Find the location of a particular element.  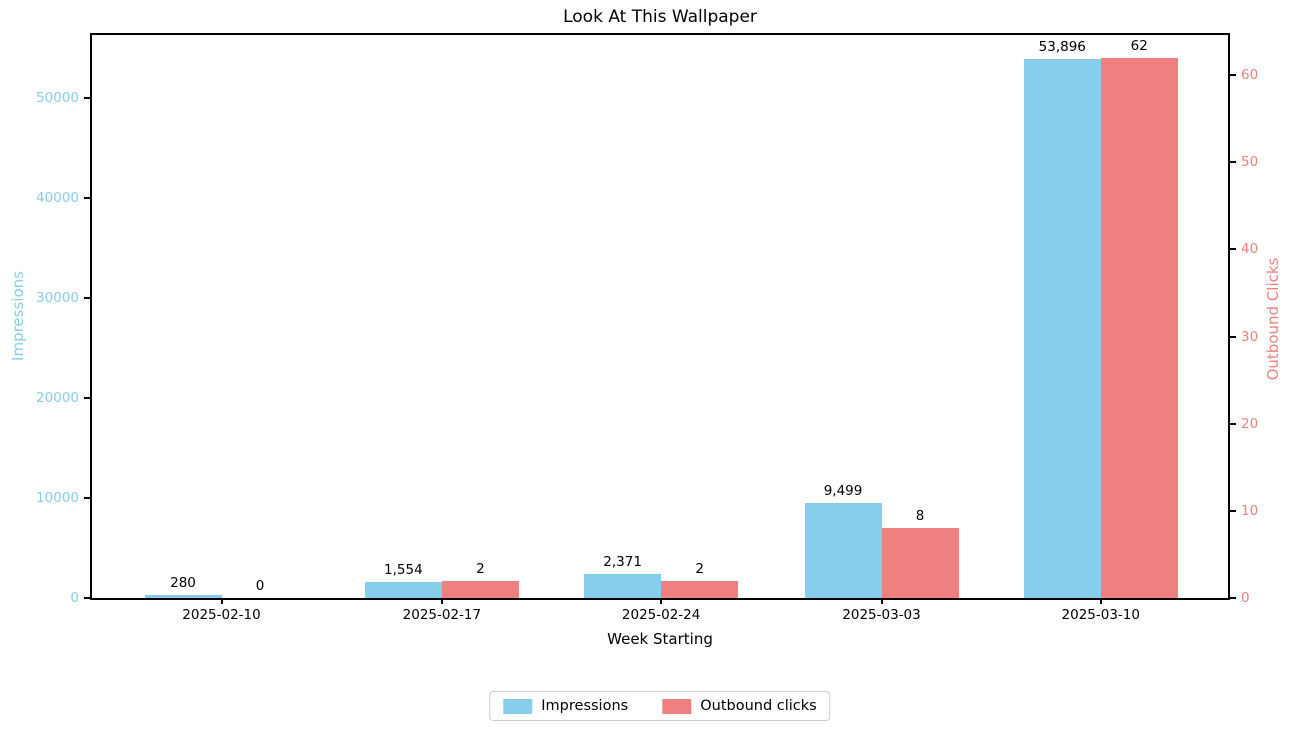

chart-title: Look At This Wallpaper is located at coordinates (660, 17).